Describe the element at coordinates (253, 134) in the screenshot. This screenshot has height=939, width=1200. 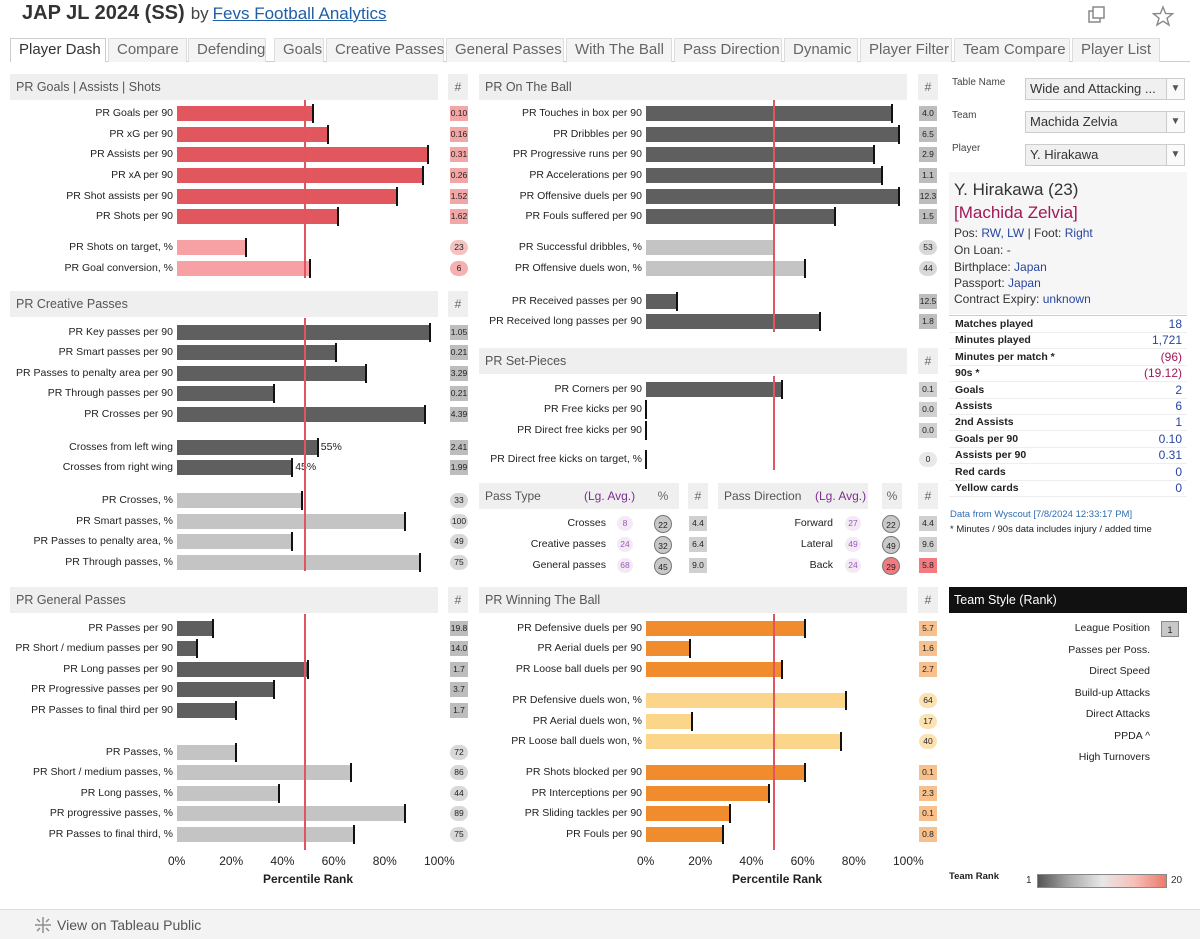
I see `bar-g2` at that location.